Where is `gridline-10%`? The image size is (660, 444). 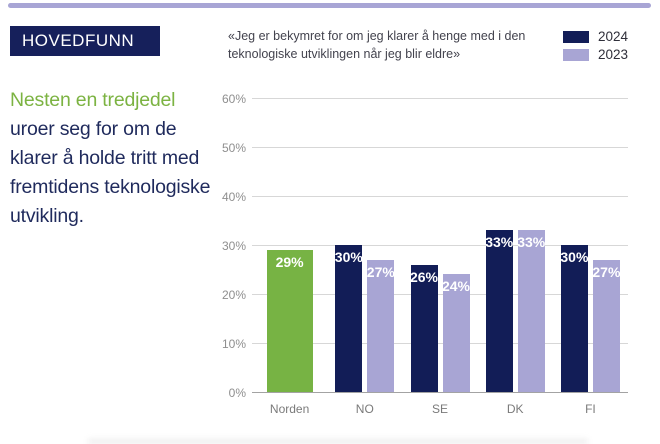
gridline-10% is located at coordinates (440, 343).